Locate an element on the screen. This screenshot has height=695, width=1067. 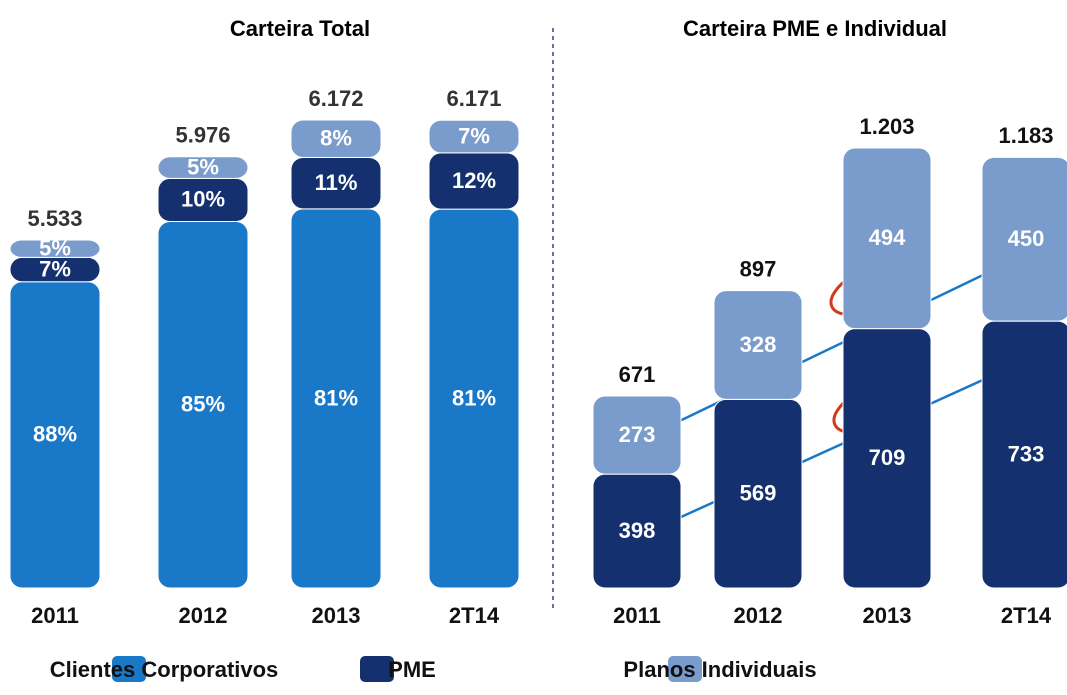
value-label: 85% is located at coordinates (203, 404).